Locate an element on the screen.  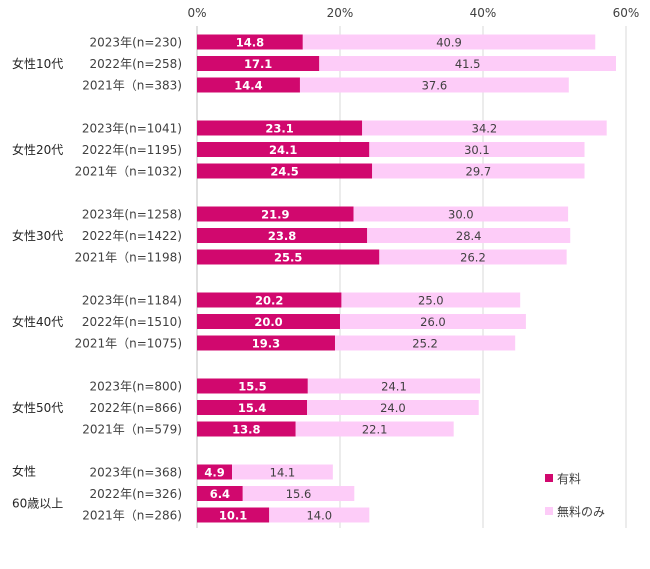
data-label-free: 24.0 is located at coordinates (393, 408).